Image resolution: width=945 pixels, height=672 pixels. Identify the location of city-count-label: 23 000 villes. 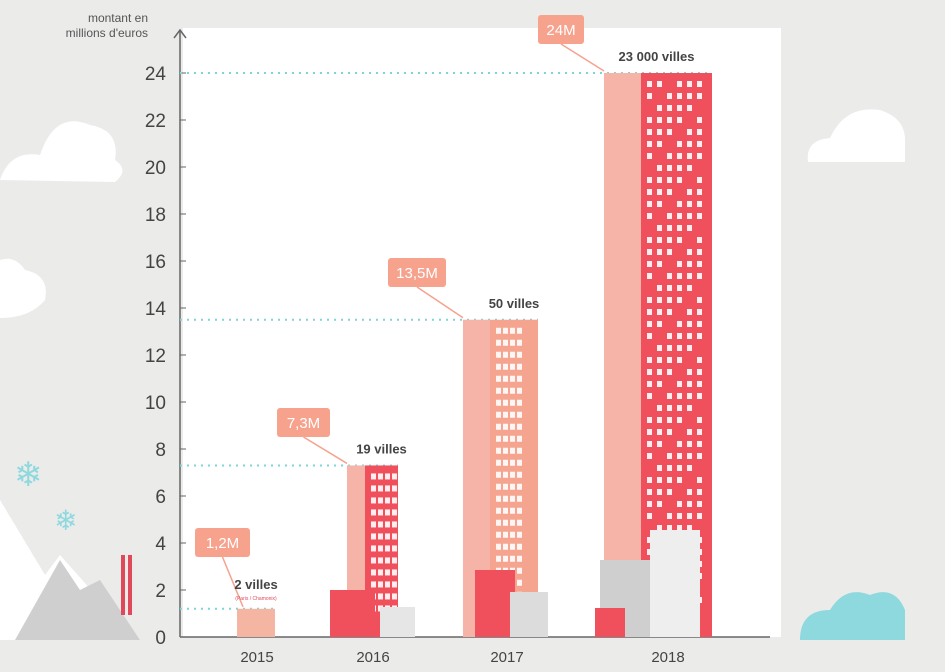
(657, 56).